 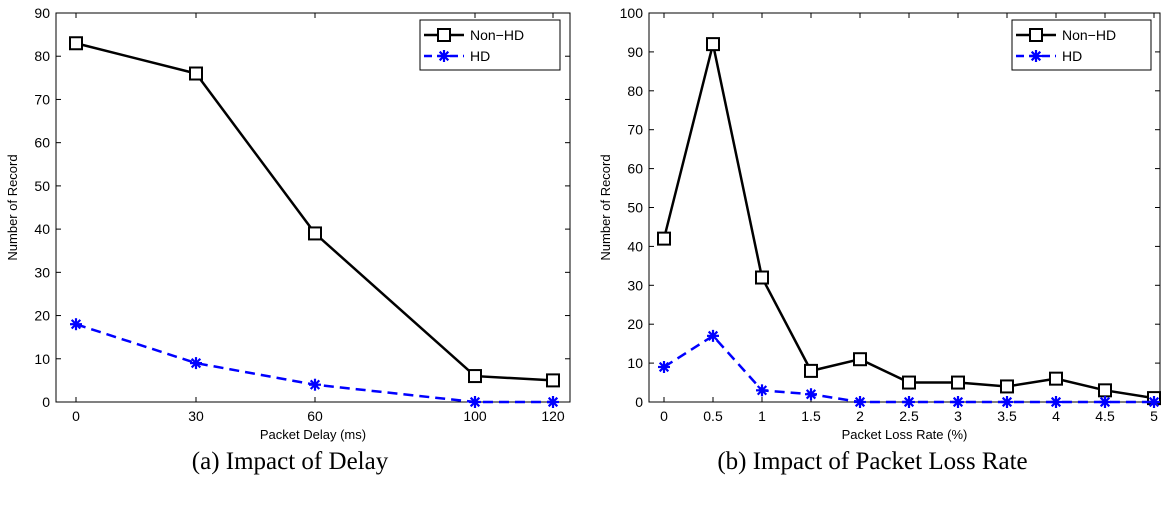 What do you see at coordinates (872, 461) in the screenshot?
I see `caption-loss: (b) Impact of Packet Loss Rate` at bounding box center [872, 461].